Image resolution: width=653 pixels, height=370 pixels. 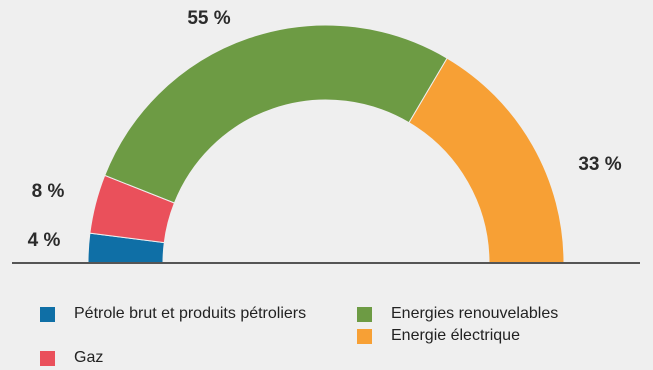 I want to click on data-label-gaz: 8 %, so click(x=48, y=191).